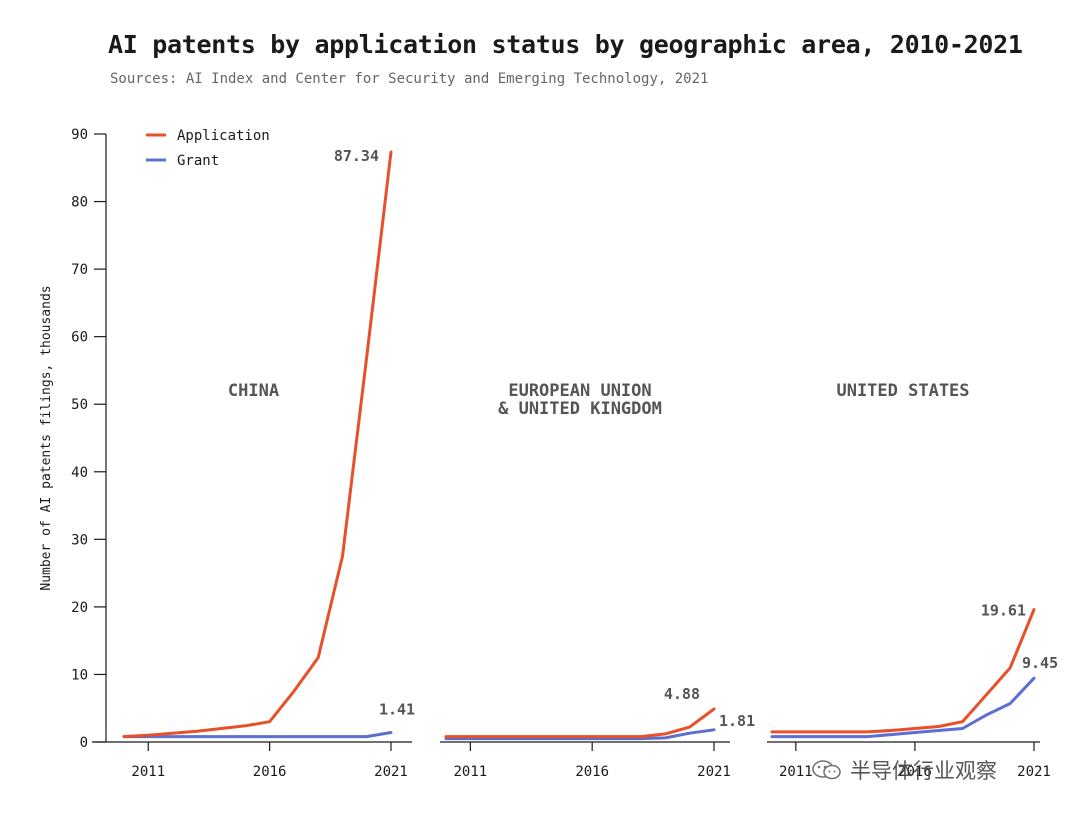  What do you see at coordinates (79, 135) in the screenshot?
I see `y-tick-label: 90` at bounding box center [79, 135].